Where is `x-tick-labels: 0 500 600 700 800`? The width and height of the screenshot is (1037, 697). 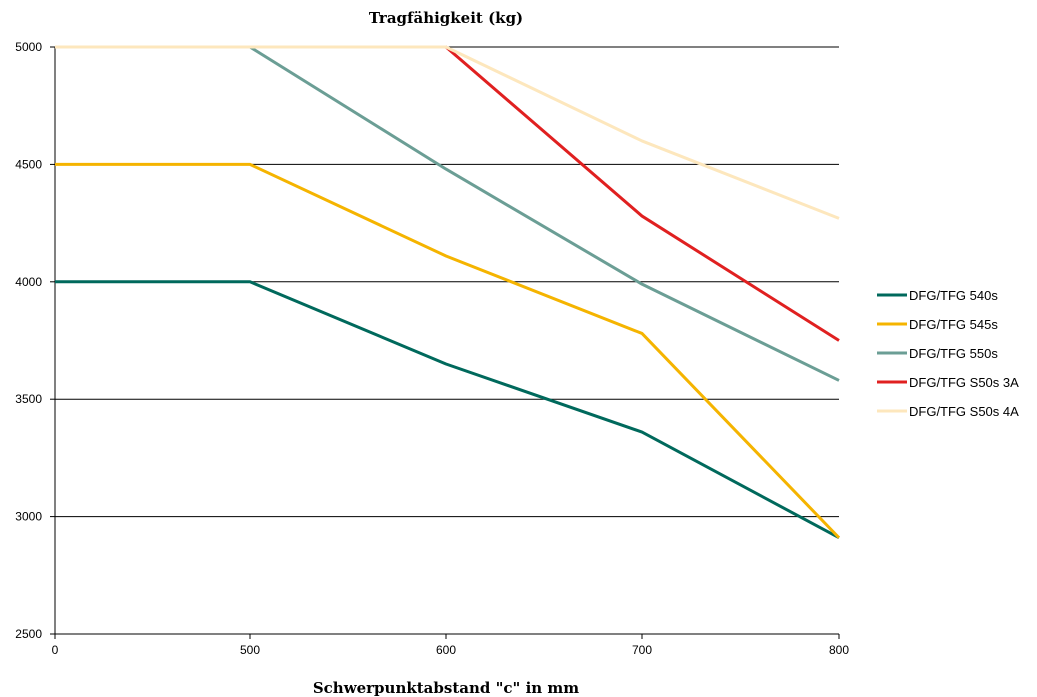
x-tick-labels: 0 500 600 700 800 is located at coordinates (451, 650).